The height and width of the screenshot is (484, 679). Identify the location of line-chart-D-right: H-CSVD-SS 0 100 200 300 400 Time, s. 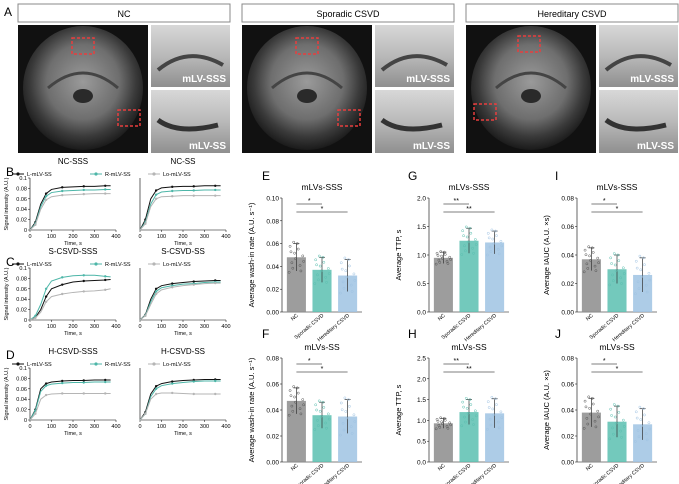
(184, 392).